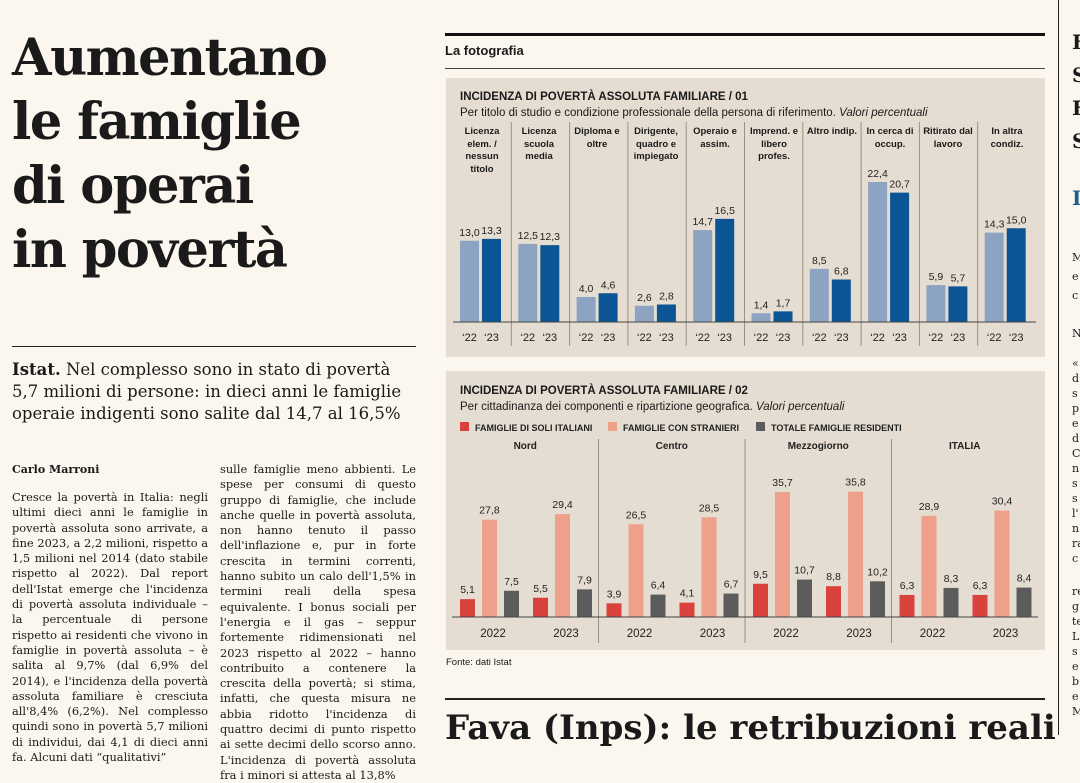 Image resolution: width=1080 pixels, height=783 pixels. What do you see at coordinates (491, 231) in the screenshot?
I see `data-label: 13,3` at bounding box center [491, 231].